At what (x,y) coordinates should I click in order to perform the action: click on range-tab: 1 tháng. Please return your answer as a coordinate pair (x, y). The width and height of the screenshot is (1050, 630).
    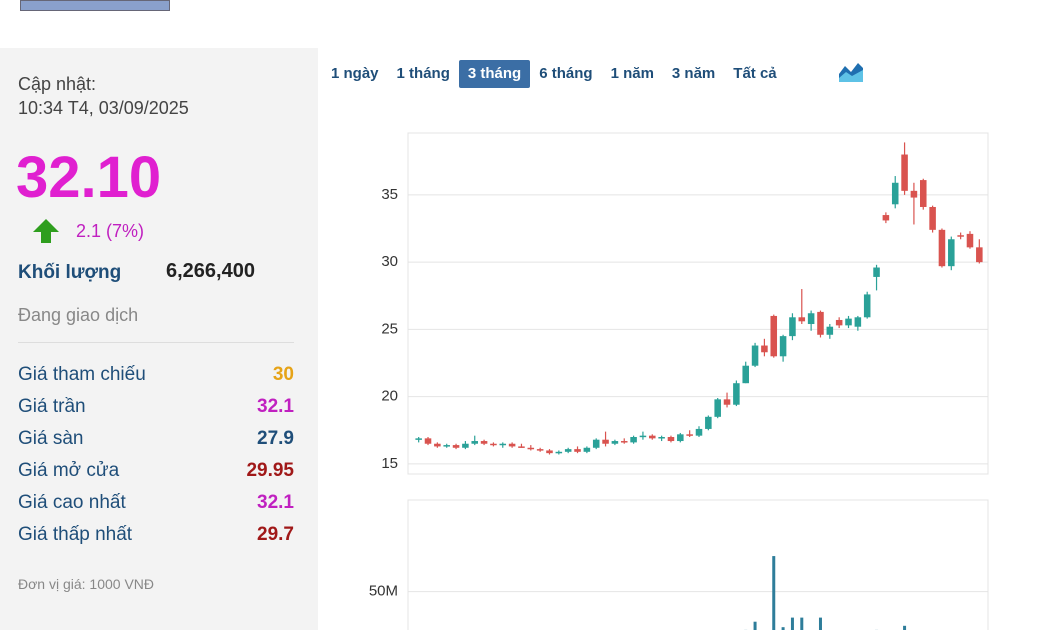
    Looking at the image, I should click on (423, 73).